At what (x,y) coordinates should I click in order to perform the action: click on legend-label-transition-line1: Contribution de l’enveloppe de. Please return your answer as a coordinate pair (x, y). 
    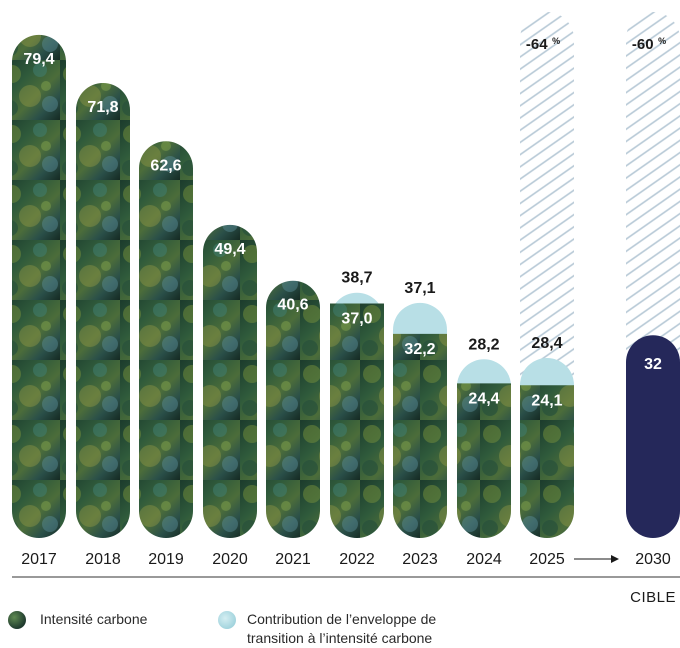
    Looking at the image, I should click on (342, 619).